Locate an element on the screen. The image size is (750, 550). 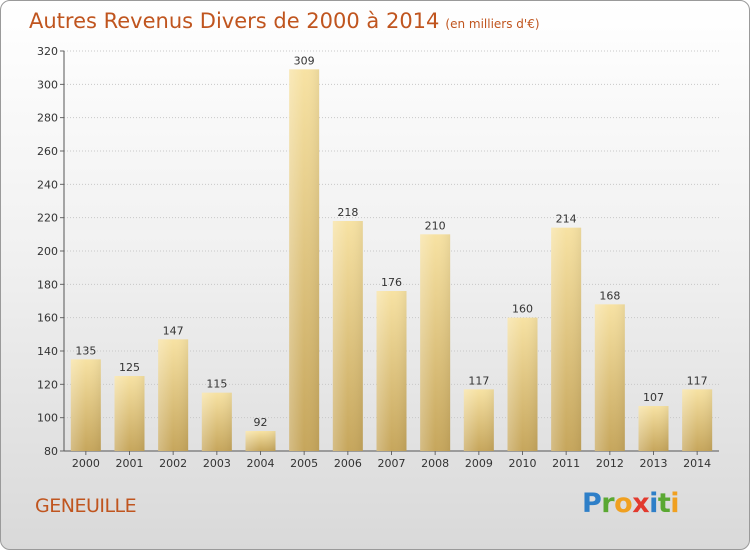
logo-letter: x is located at coordinates (641, 503).